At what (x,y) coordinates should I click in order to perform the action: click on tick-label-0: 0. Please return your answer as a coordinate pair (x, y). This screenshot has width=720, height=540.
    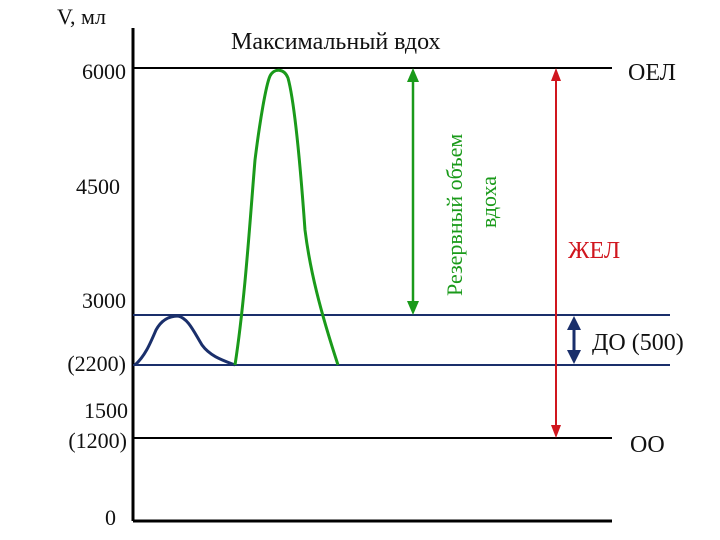
    Looking at the image, I should click on (110, 517).